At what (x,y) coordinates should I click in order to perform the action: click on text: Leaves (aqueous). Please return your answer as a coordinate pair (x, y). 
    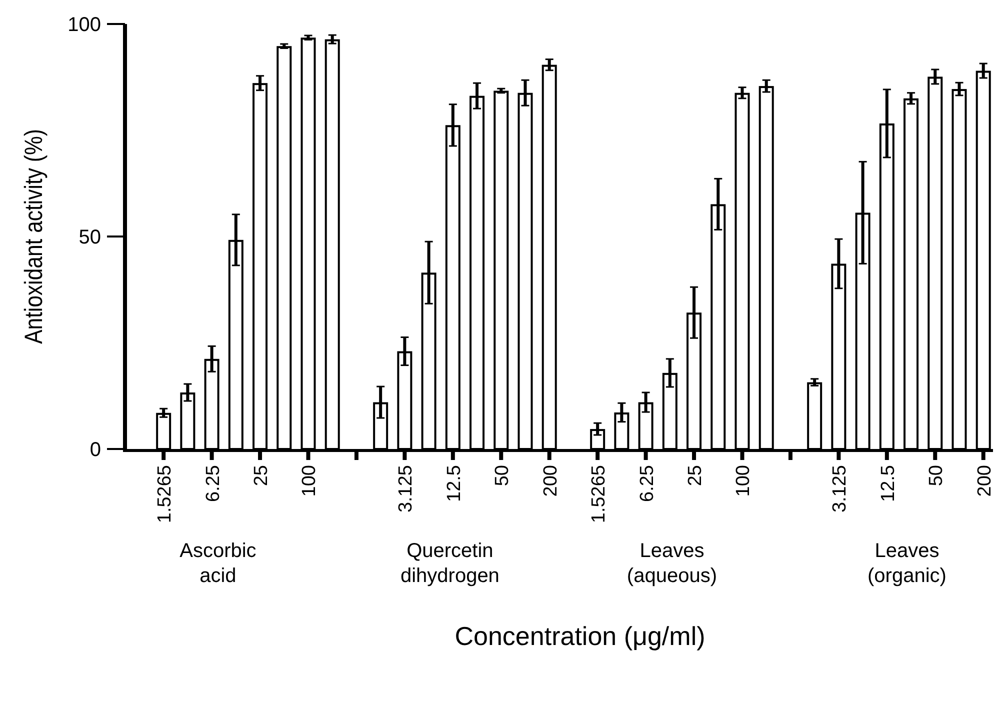
    Looking at the image, I should click on (671, 563).